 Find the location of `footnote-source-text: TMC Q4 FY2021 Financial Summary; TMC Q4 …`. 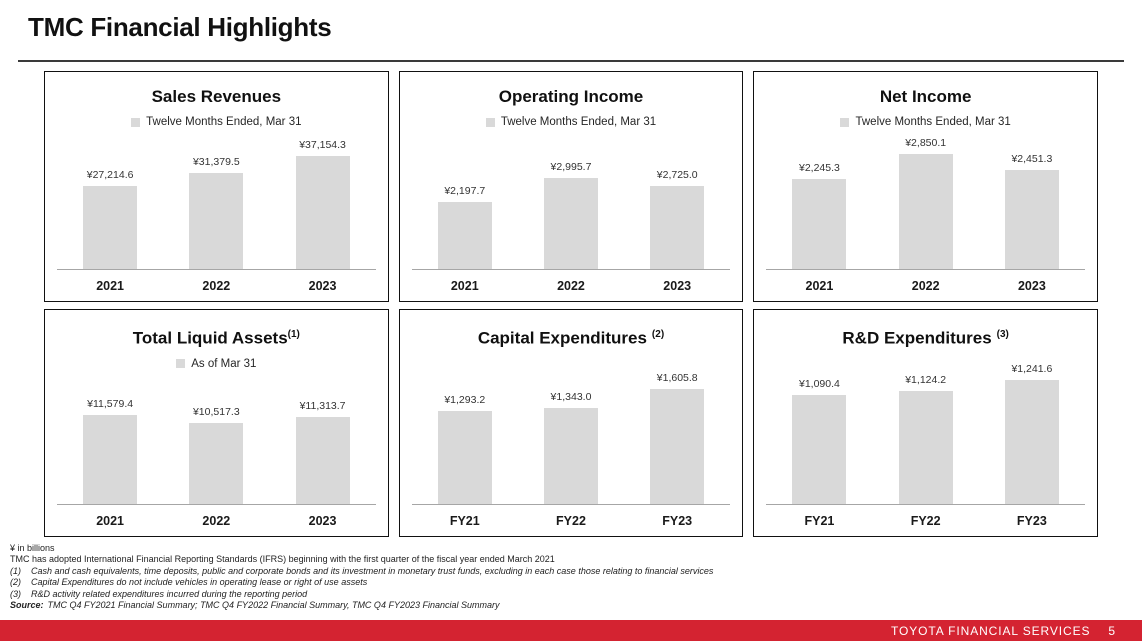

footnote-source-text: TMC Q4 FY2021 Financial Summary; TMC Q4 … is located at coordinates (273, 605).